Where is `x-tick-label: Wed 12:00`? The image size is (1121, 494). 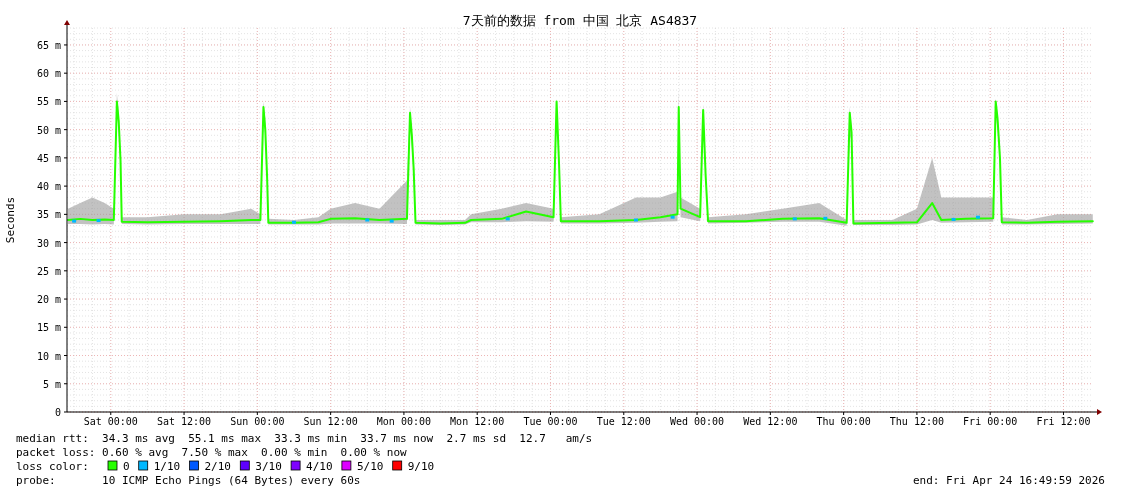
x-tick-label: Wed 12:00 is located at coordinates (770, 421).